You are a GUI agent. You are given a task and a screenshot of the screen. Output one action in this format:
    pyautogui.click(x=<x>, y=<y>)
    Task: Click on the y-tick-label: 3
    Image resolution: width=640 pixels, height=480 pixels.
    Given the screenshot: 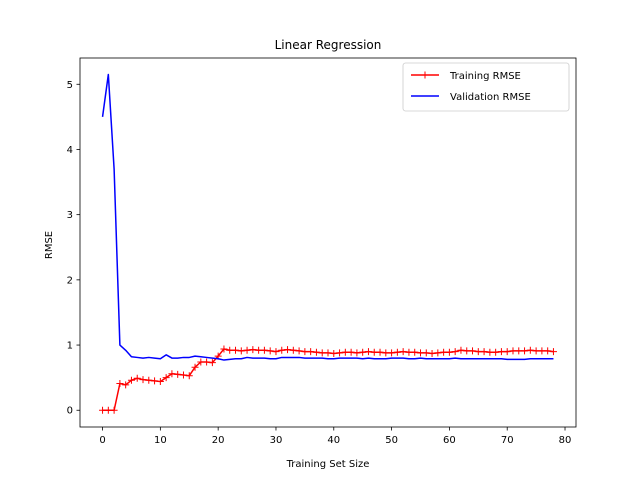 What is the action you would take?
    pyautogui.click(x=70, y=215)
    